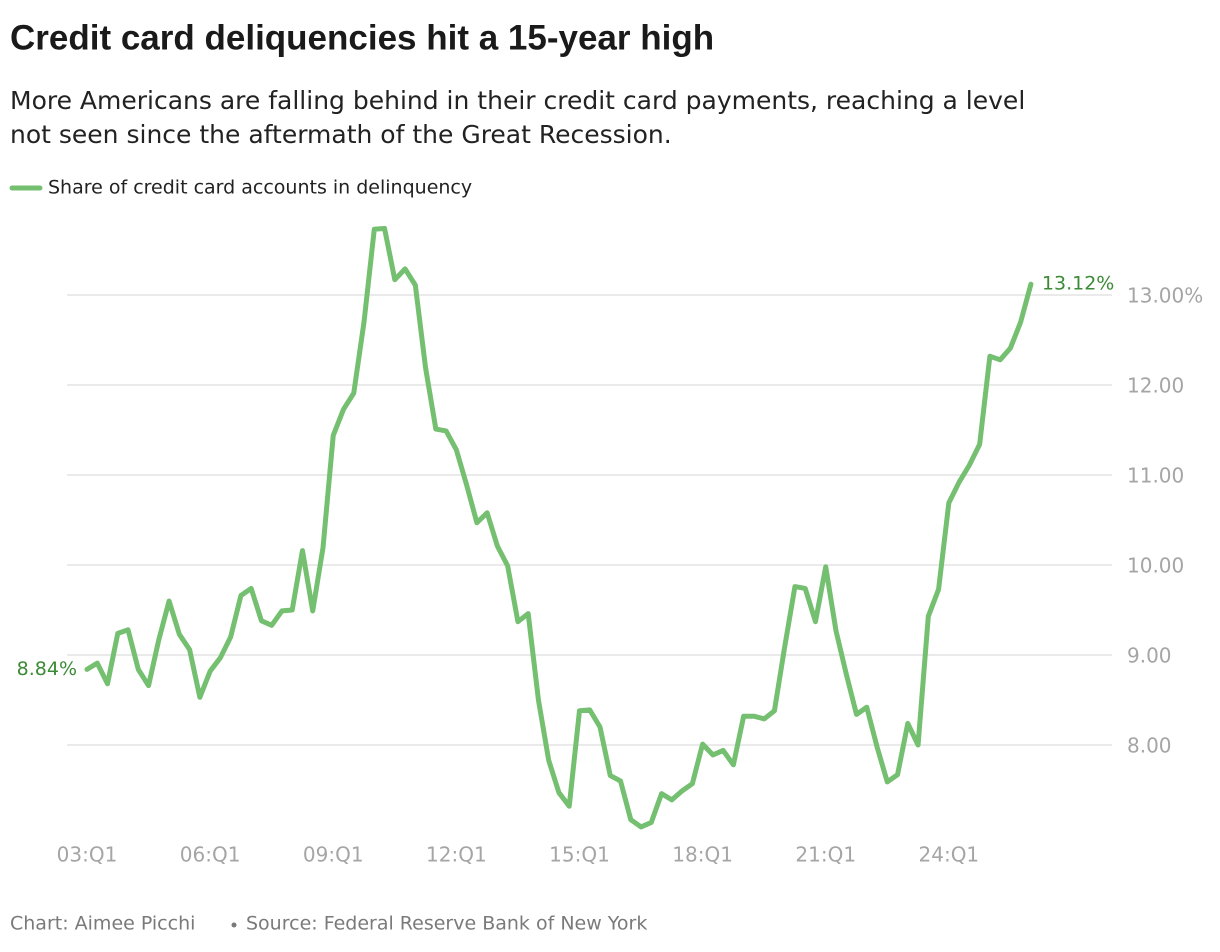  I want to click on y-tick-label: 13.00%, so click(1165, 296).